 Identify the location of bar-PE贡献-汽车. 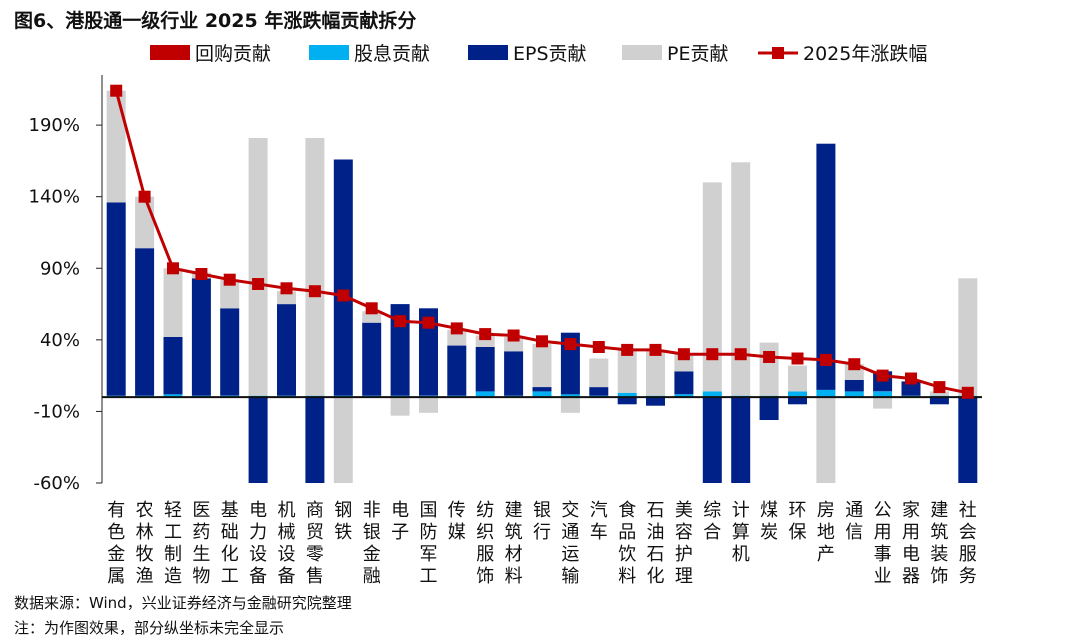
(599, 373).